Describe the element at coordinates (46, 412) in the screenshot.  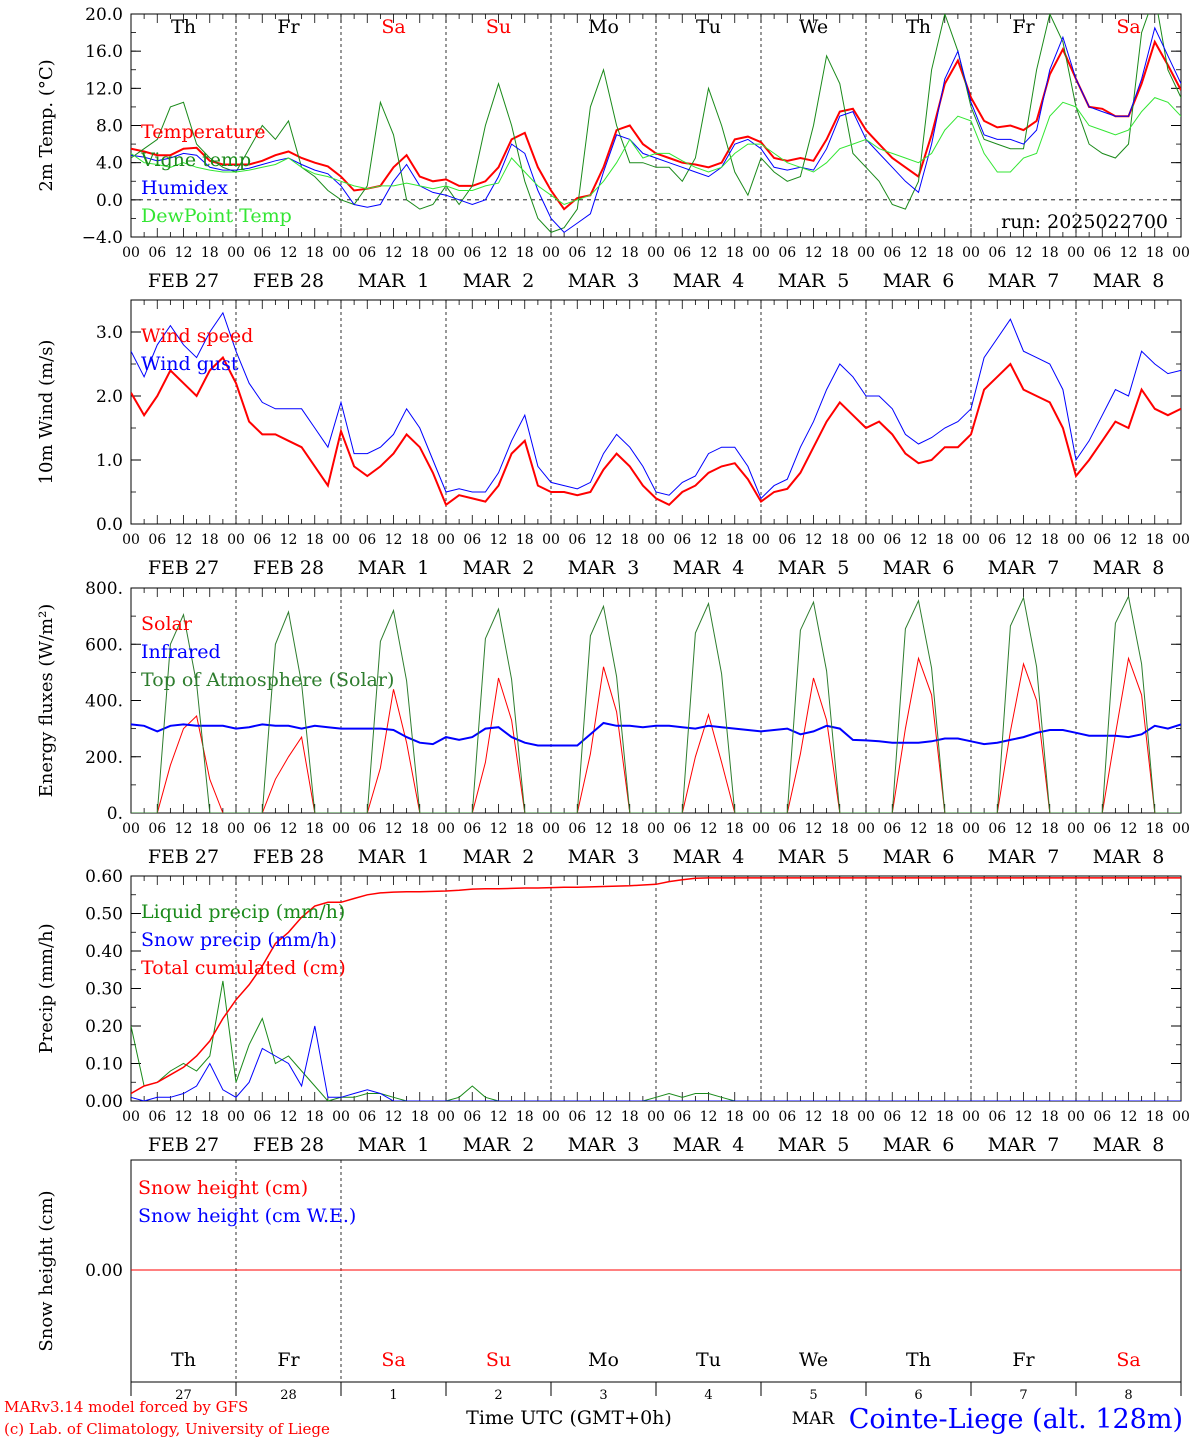
I see `y-axis-label: 10m Wind (m/s)` at that location.